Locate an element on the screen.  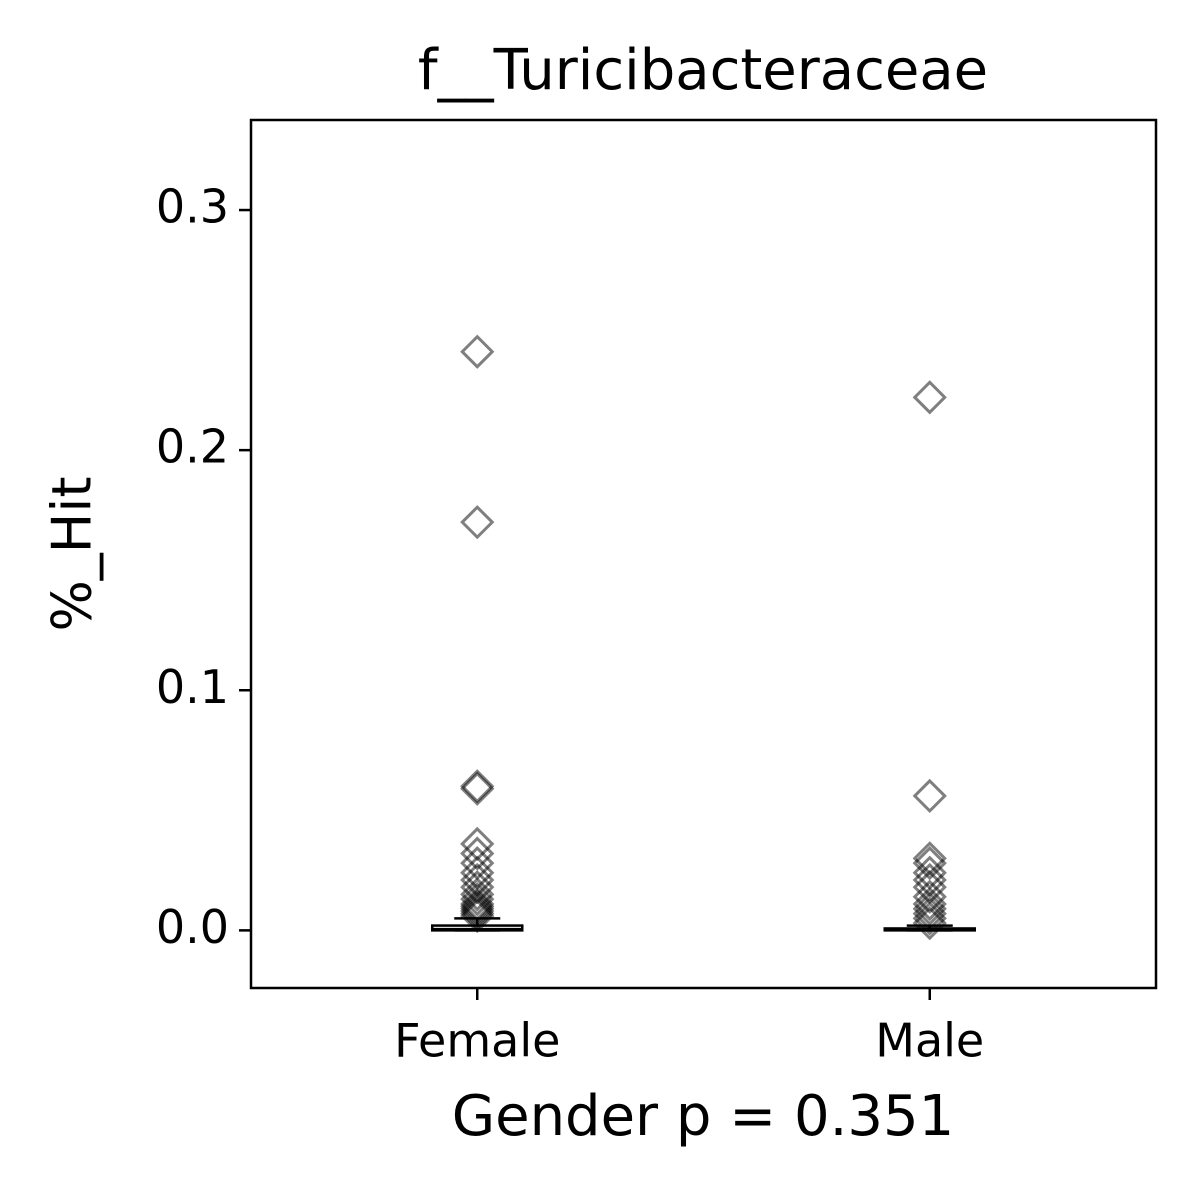
y-tick-label: 0.2 is located at coordinates (192, 447).